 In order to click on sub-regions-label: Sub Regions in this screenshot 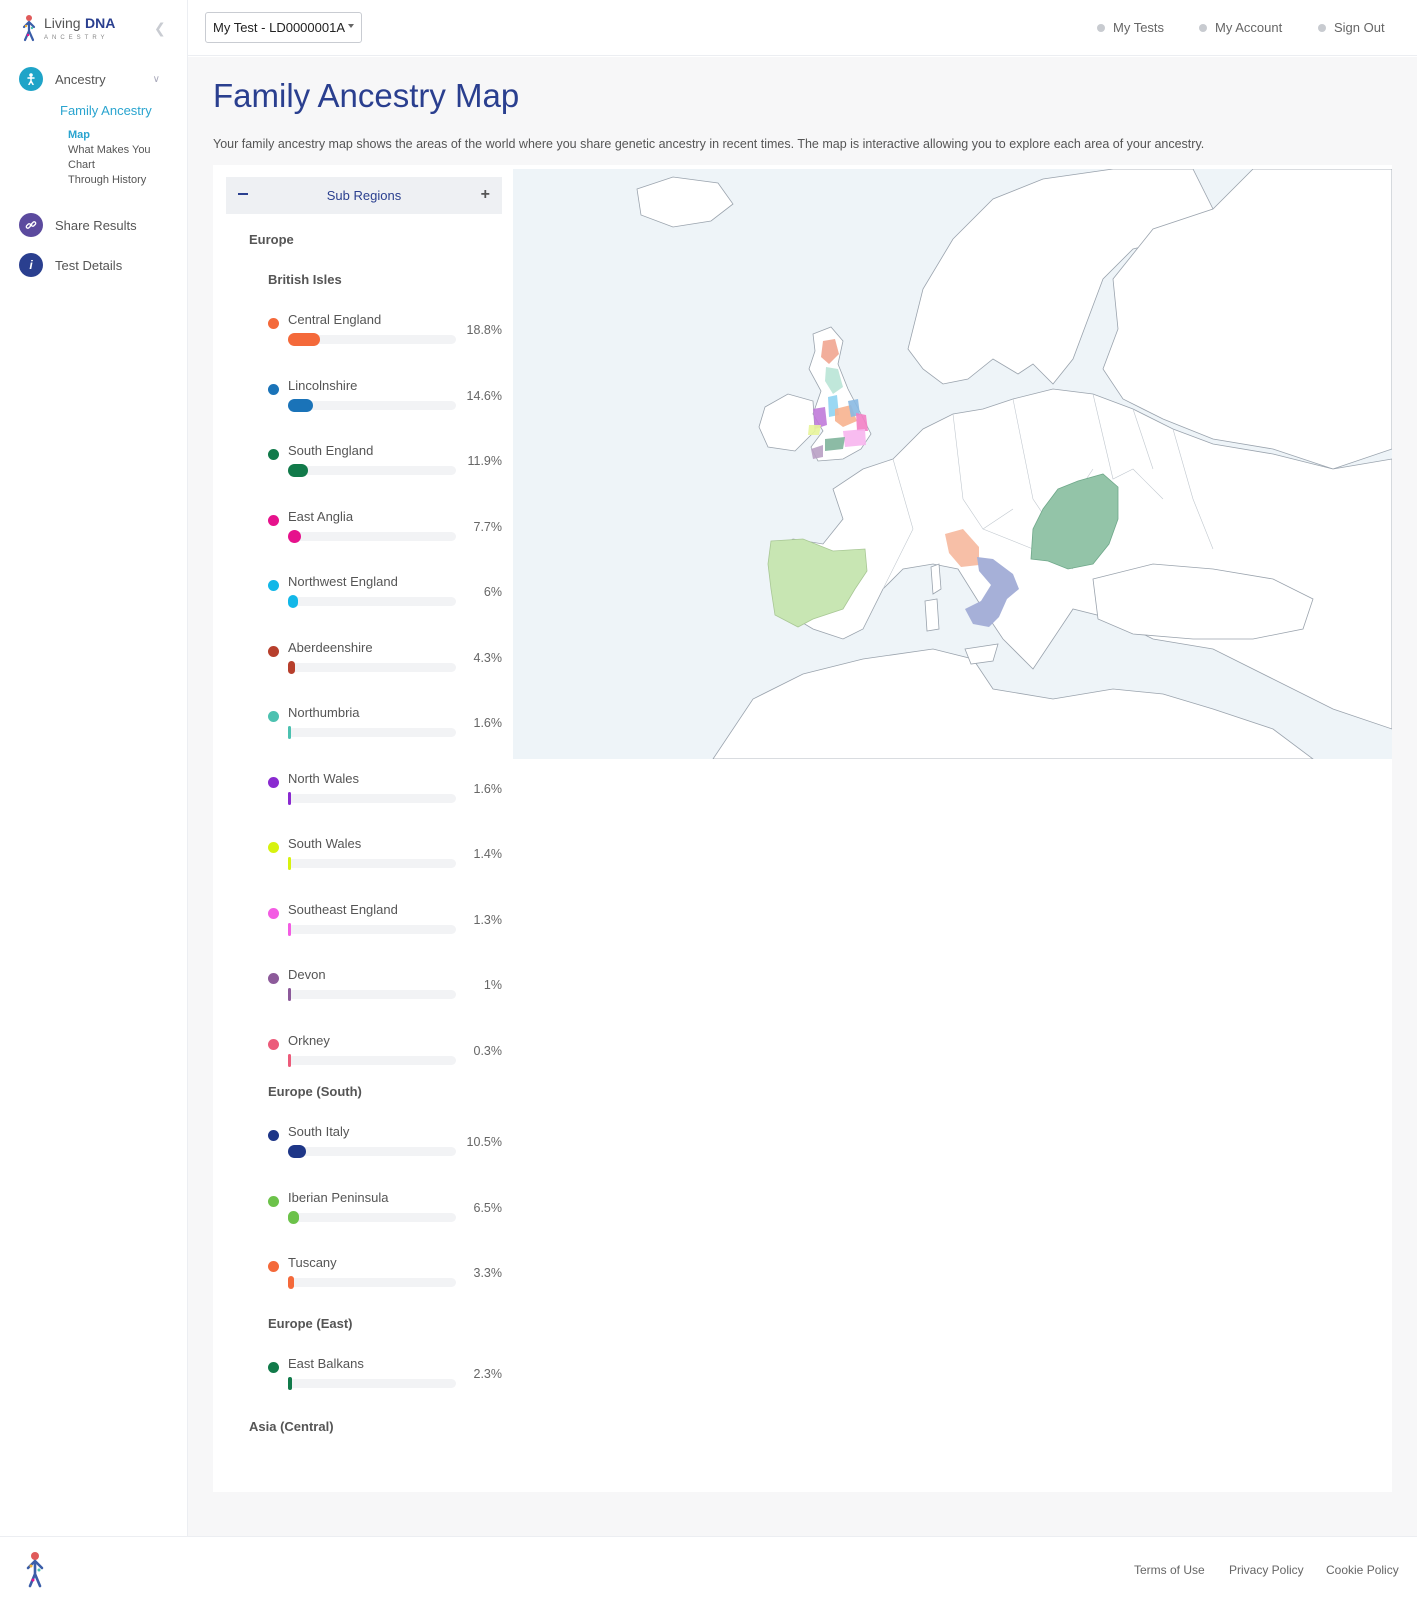, I will do `click(364, 195)`.